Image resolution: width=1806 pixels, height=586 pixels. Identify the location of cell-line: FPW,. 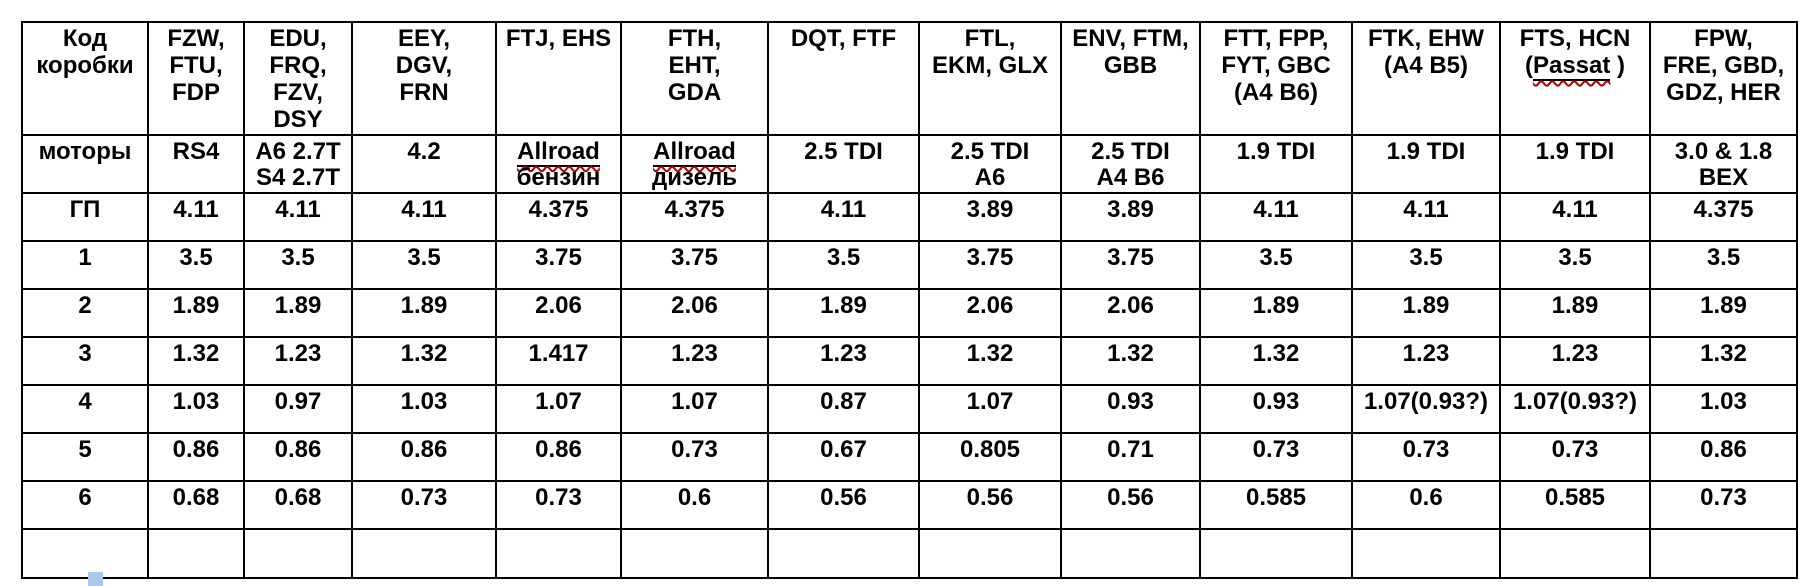
(1723, 38).